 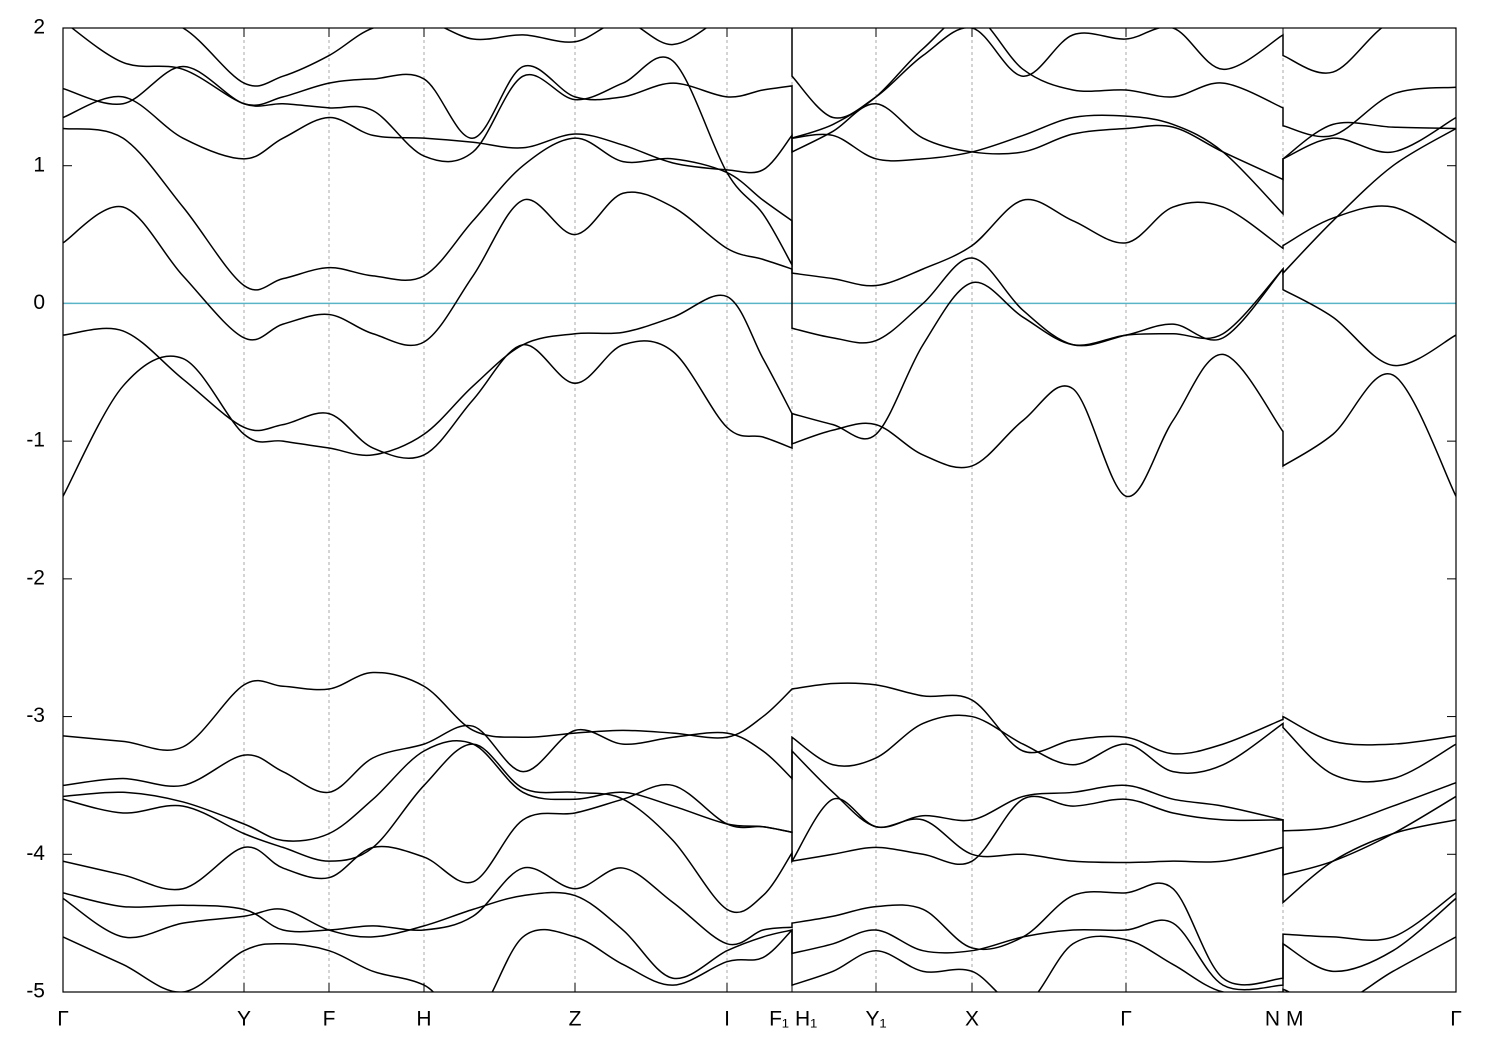 What do you see at coordinates (35, 991) in the screenshot?
I see `y-tick-label: -5` at bounding box center [35, 991].